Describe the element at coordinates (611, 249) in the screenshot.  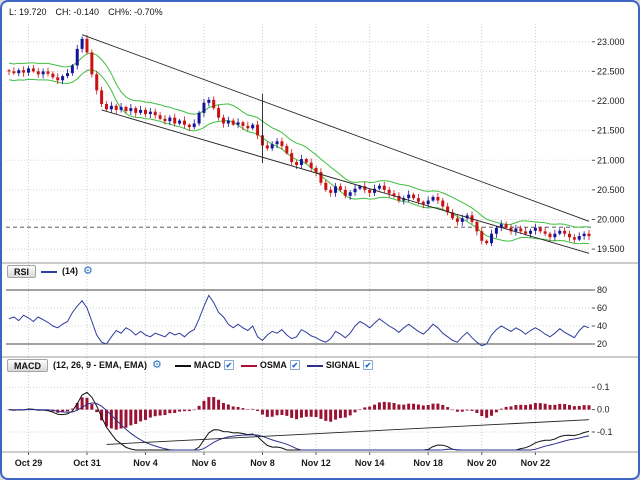
I see `svg-text: 19.500` at that location.